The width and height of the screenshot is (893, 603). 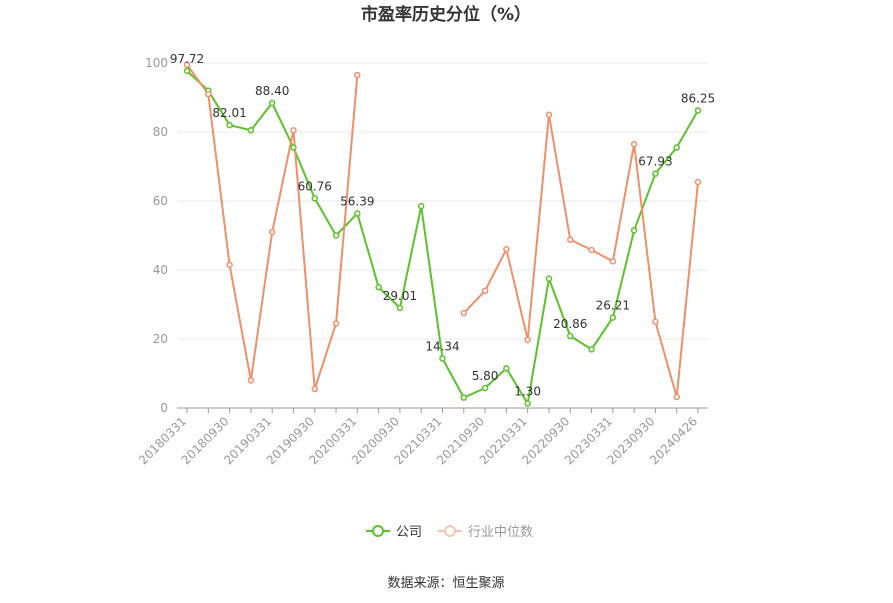 What do you see at coordinates (156, 63) in the screenshot?
I see `y-tick-label: 100` at bounding box center [156, 63].